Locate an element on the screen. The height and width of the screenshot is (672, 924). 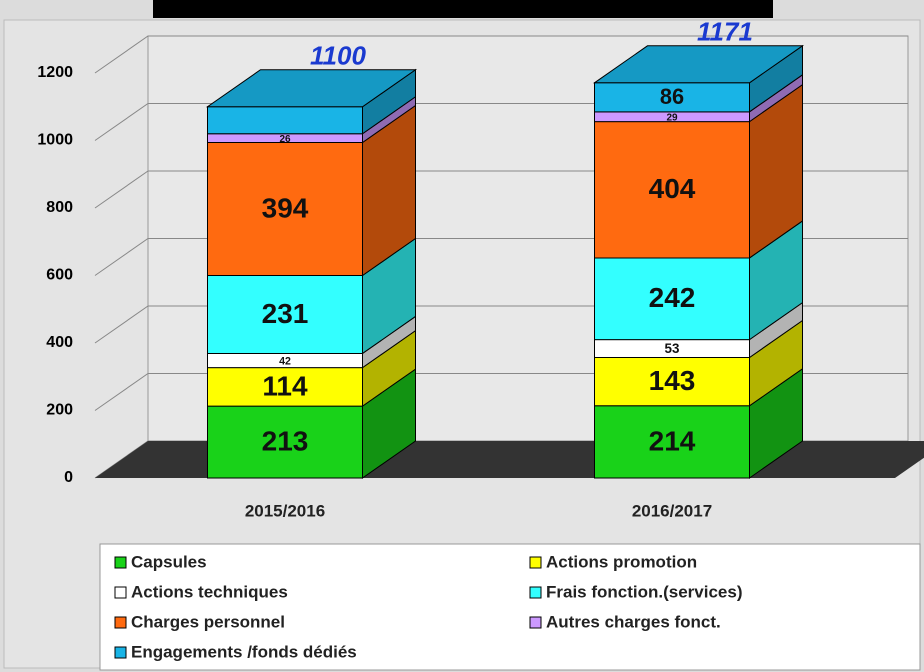
y-tick-label: 0 is located at coordinates (68, 477).